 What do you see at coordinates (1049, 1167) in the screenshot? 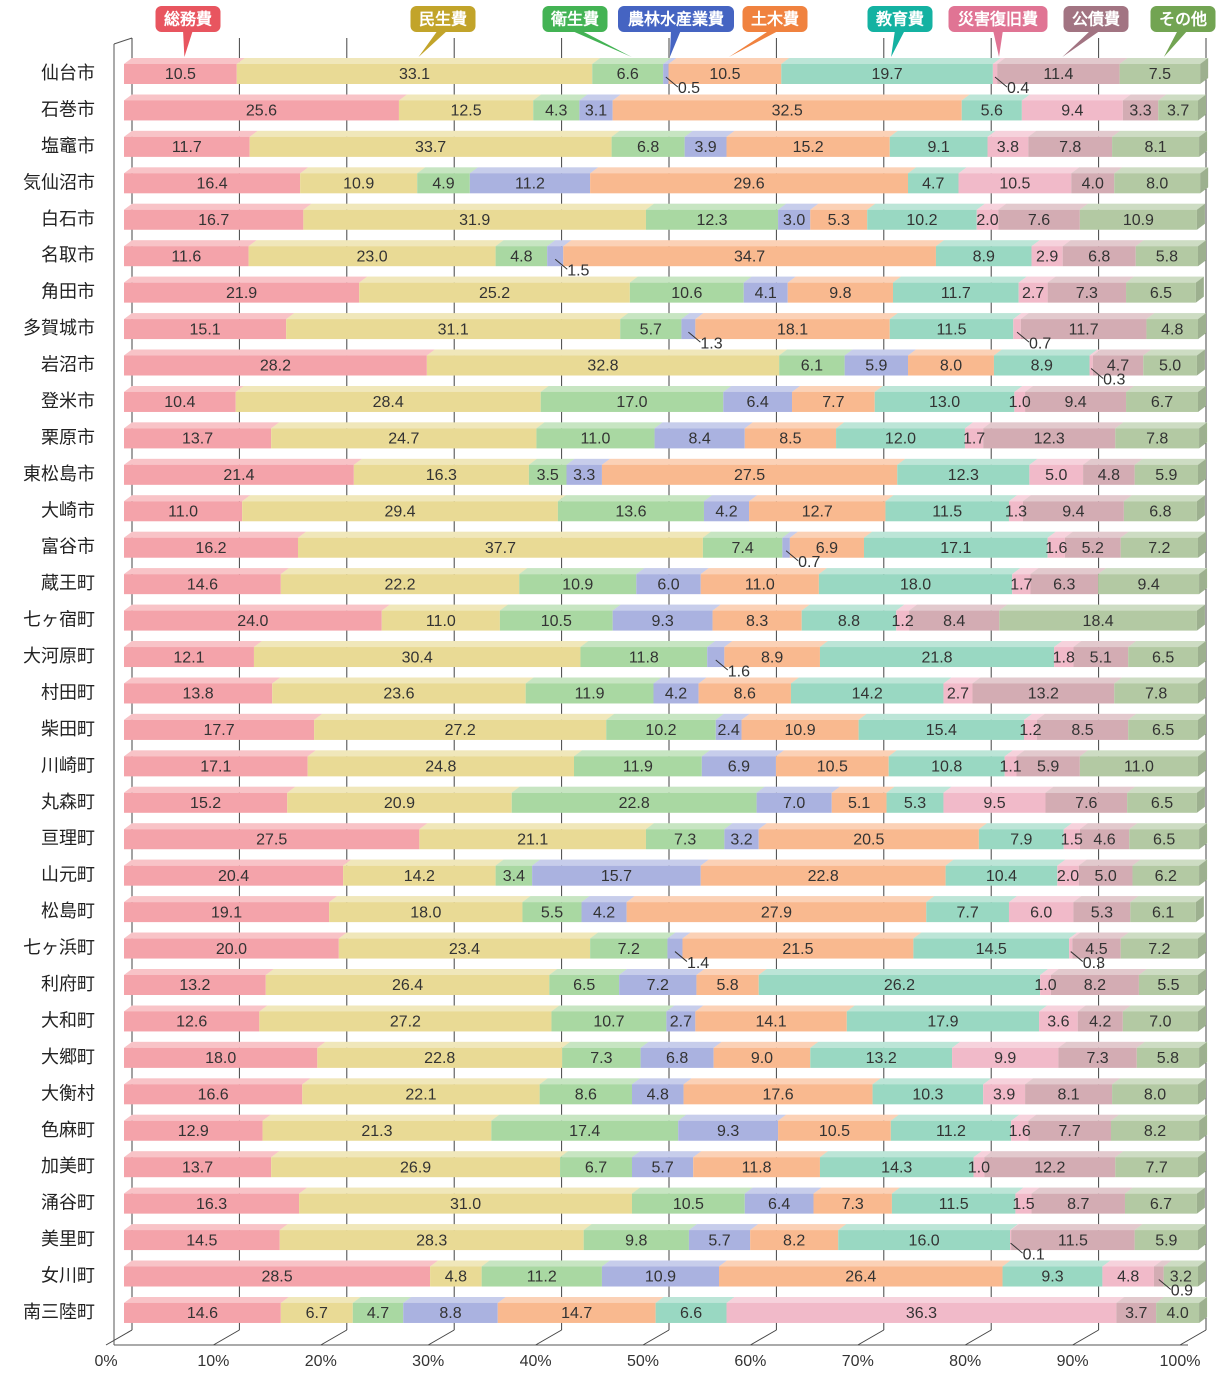
I see `value-label: 12.2` at bounding box center [1049, 1167].